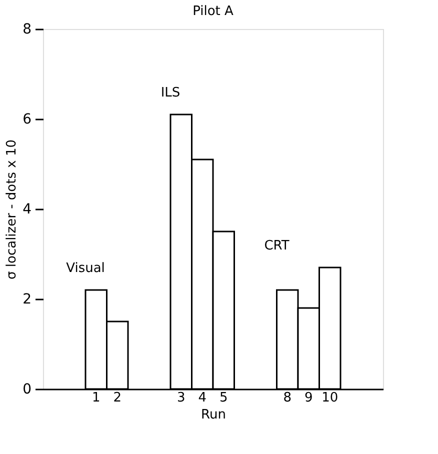  Describe the element at coordinates (213, 11) in the screenshot. I see `chart-title: Pilot A` at that location.